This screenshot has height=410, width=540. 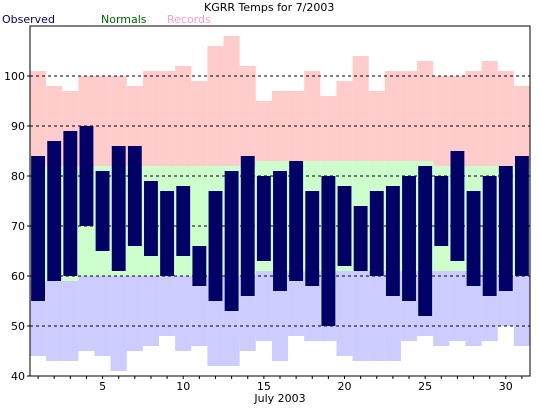 I want to click on x-tick-label: 10, so click(x=183, y=386).